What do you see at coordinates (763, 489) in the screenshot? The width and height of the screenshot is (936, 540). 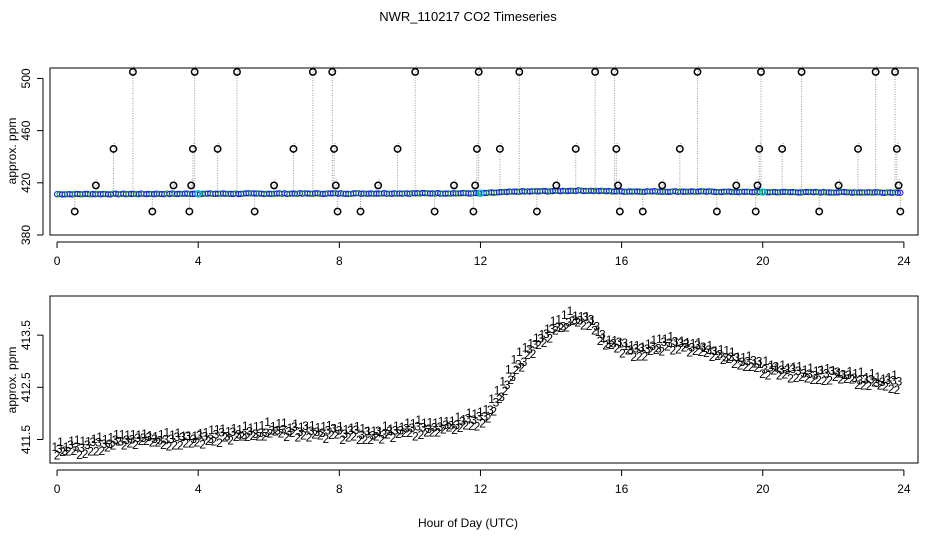 I see `x-tick-label: 20` at bounding box center [763, 489].